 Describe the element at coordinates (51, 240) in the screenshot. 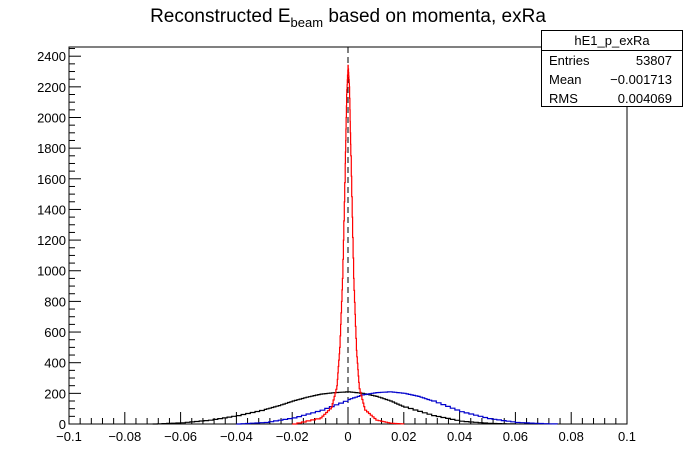

I see `y-tick-label: 1200` at that location.